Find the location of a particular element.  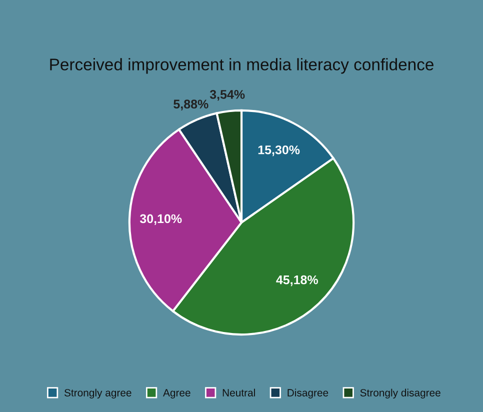

data-label: 45,18% is located at coordinates (297, 280).